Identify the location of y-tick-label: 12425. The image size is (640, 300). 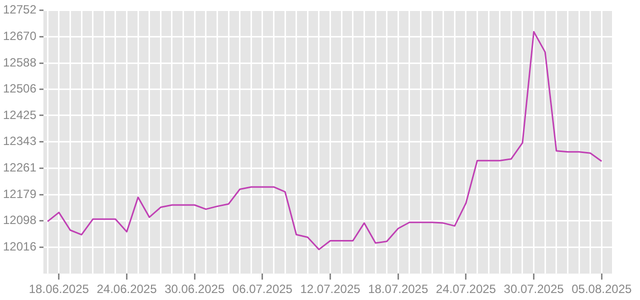
(19, 115).